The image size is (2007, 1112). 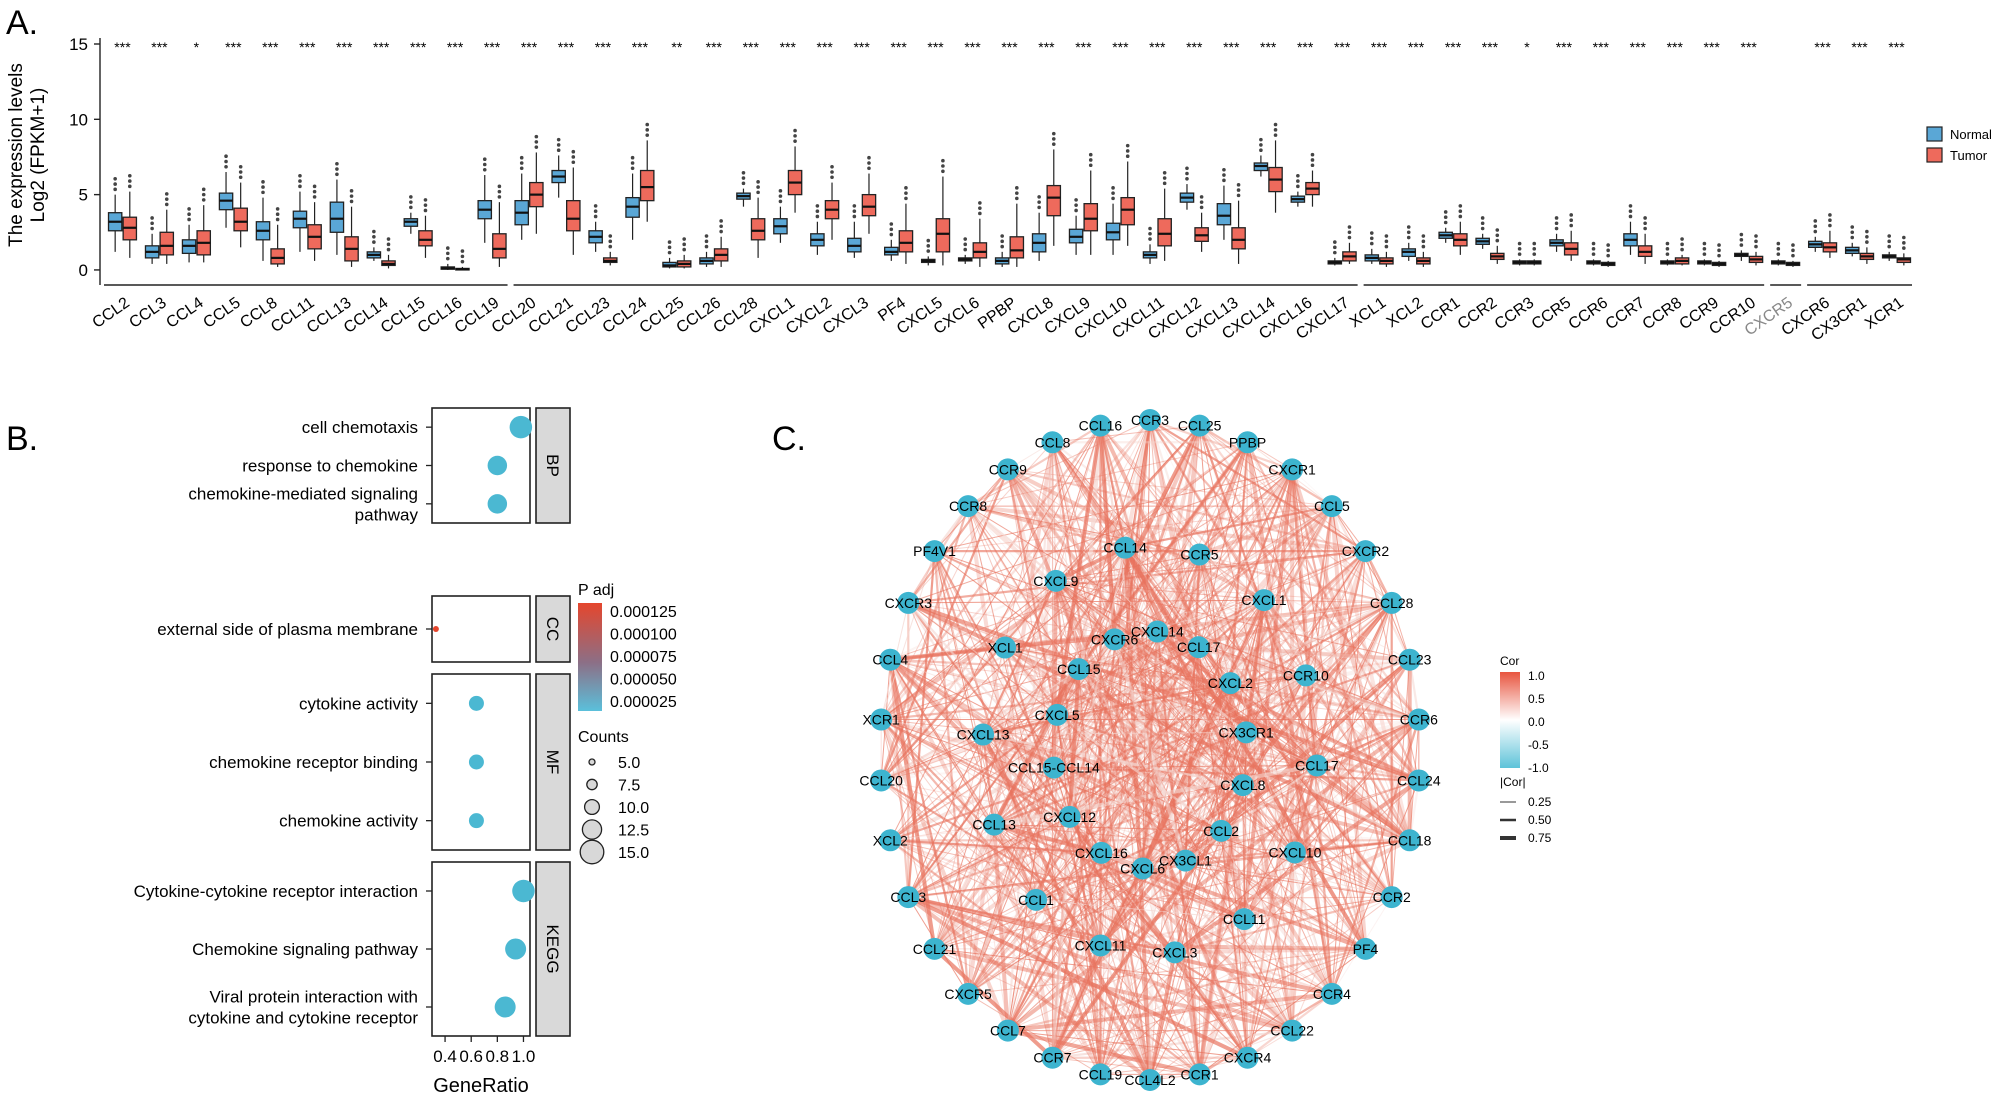 What do you see at coordinates (1248, 1058) in the screenshot?
I see `node-label: CXCR4` at bounding box center [1248, 1058].